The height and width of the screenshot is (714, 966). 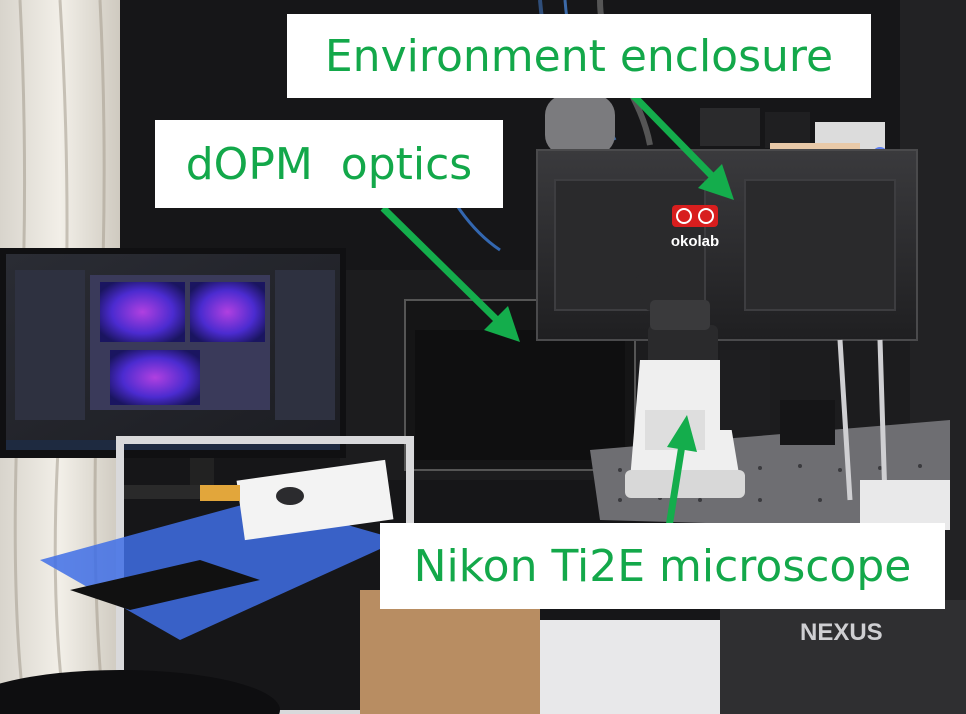 What do you see at coordinates (681, 471) in the screenshot?
I see `arrow-icon-microscope` at bounding box center [681, 471].